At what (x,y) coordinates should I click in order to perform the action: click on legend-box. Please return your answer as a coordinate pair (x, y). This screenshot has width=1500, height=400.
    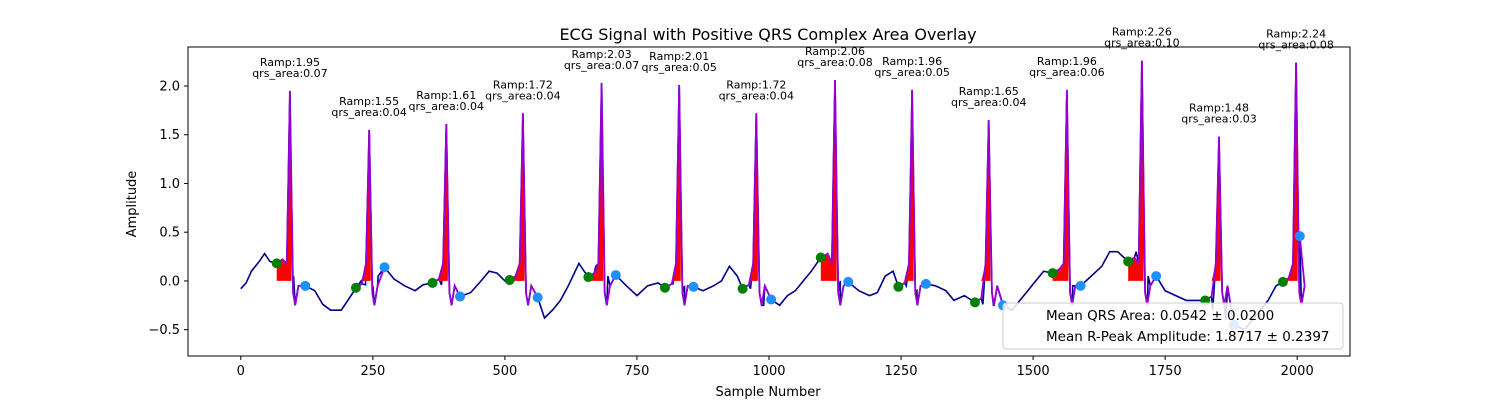
    Looking at the image, I should click on (1173, 326).